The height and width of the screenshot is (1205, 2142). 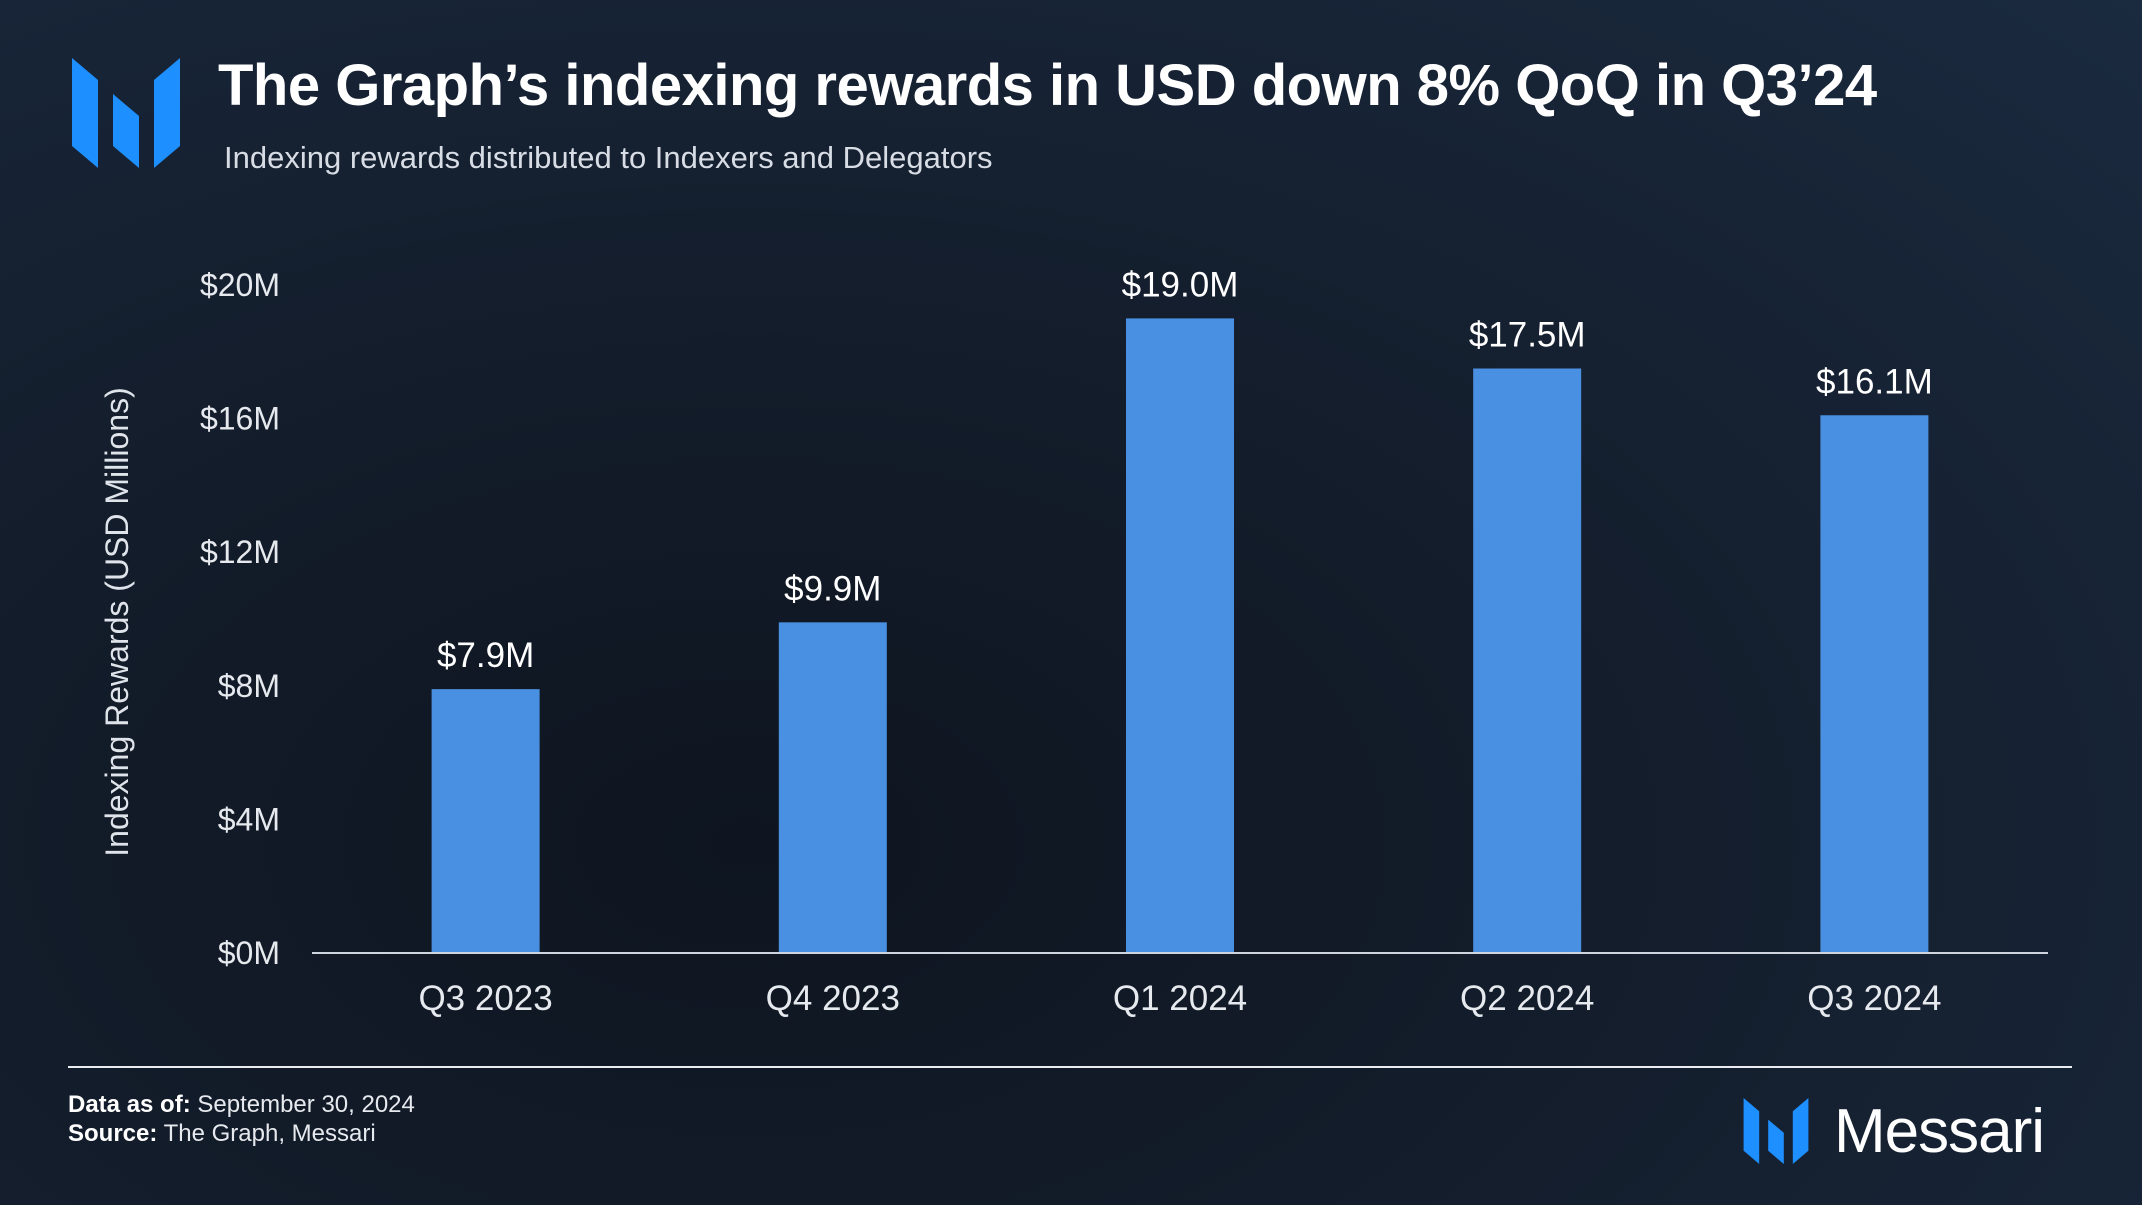 I want to click on data-as-of-label: Data as of:, so click(x=129, y=1104).